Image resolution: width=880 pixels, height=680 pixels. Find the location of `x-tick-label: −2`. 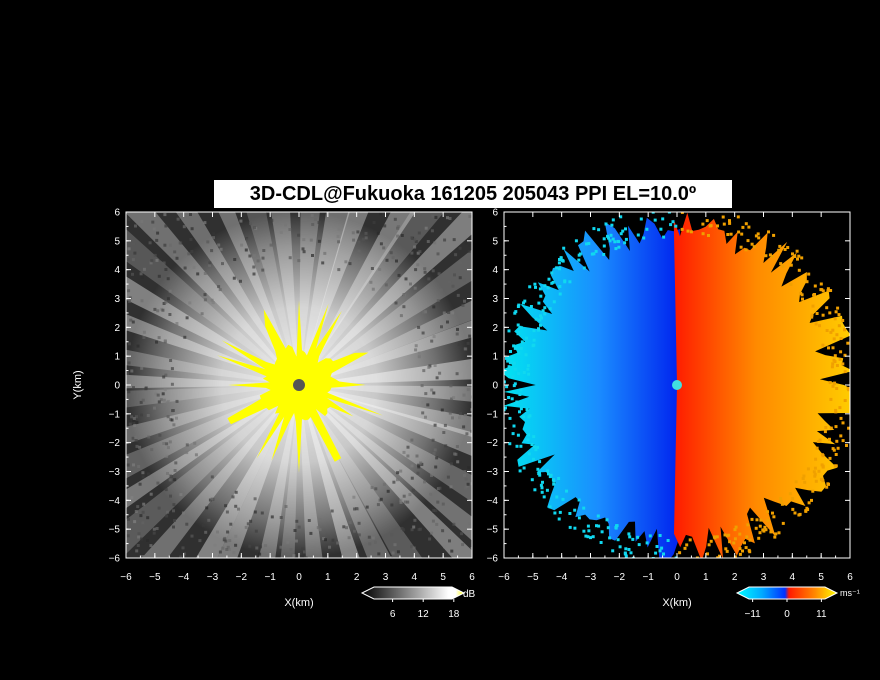

x-tick-label: −2 is located at coordinates (620, 577).